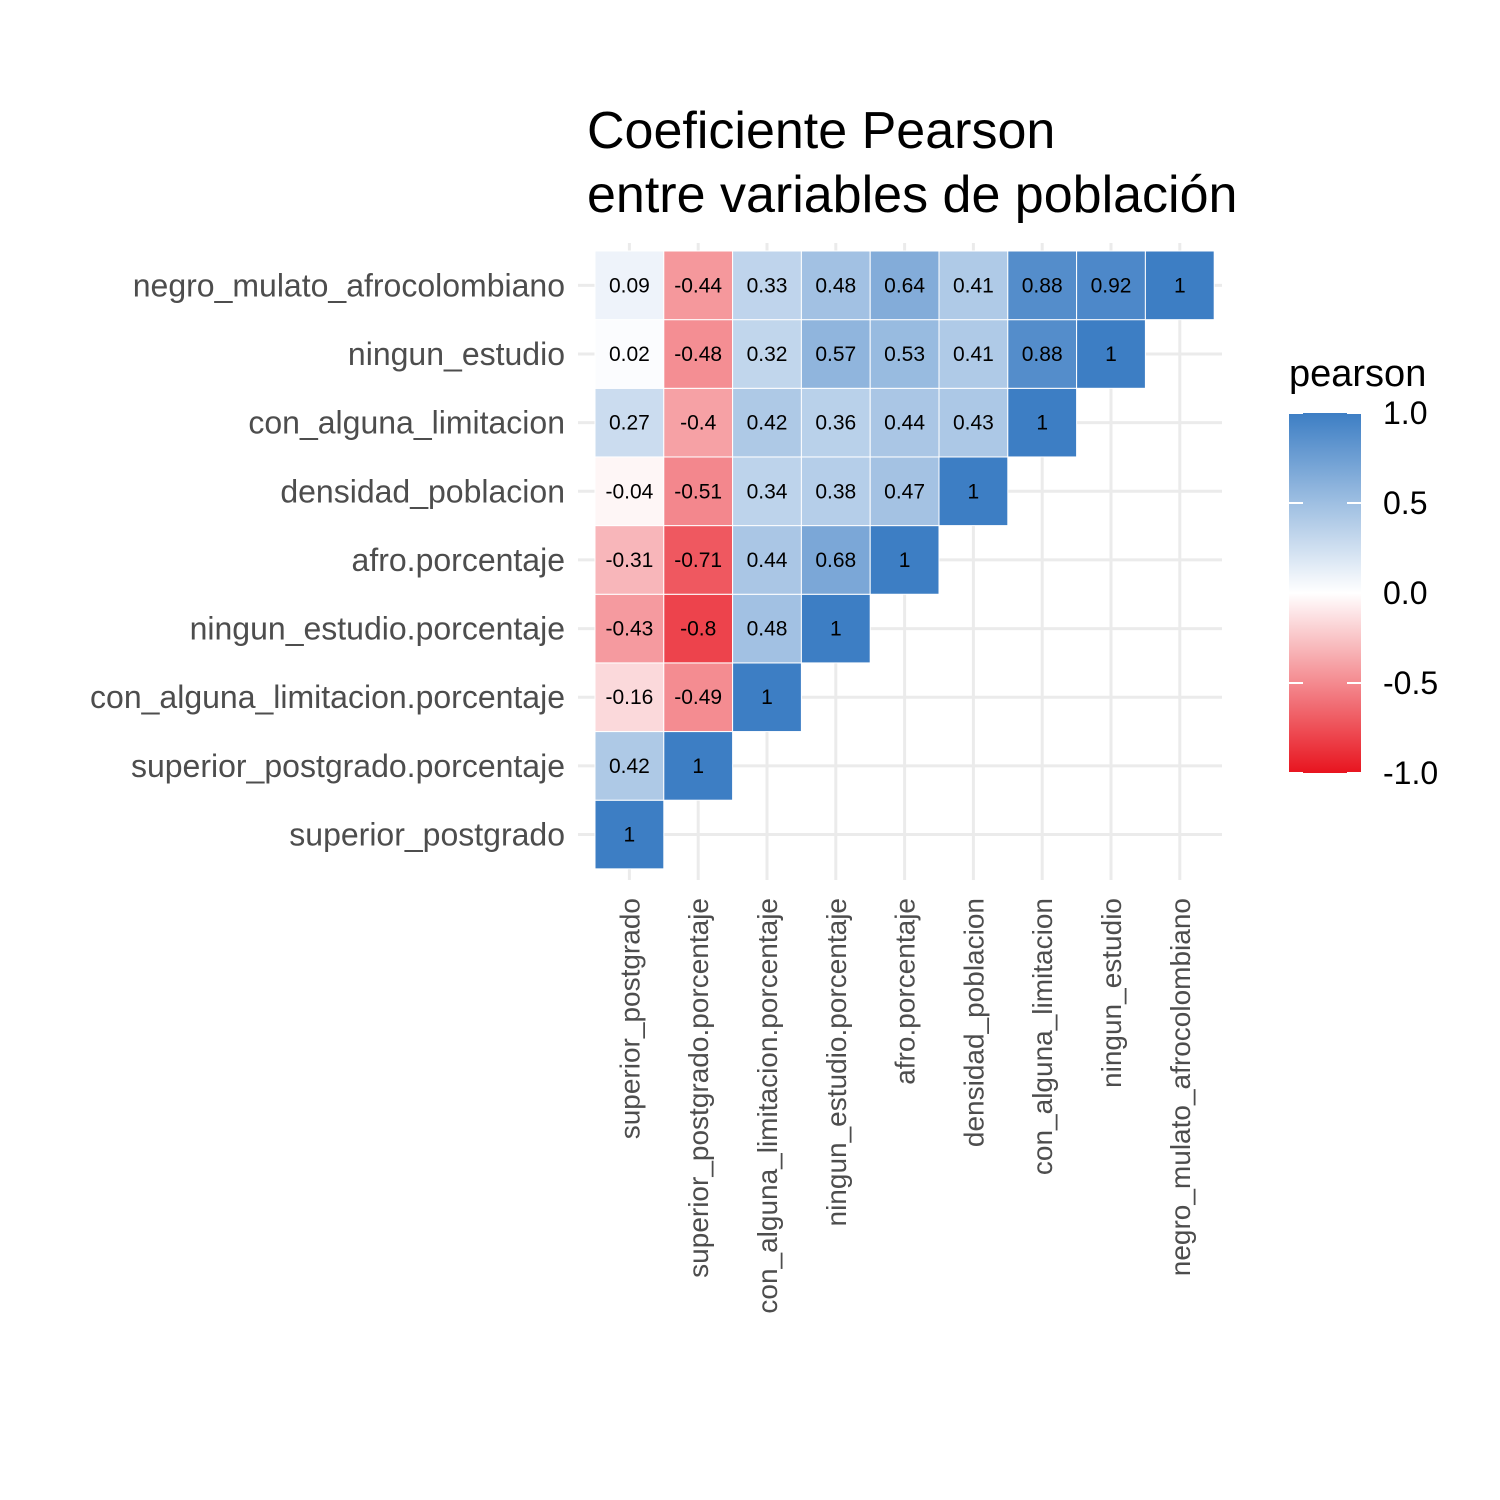 The image size is (1500, 1500). What do you see at coordinates (629, 629) in the screenshot?
I see `cell-value-label: -0.43` at bounding box center [629, 629].